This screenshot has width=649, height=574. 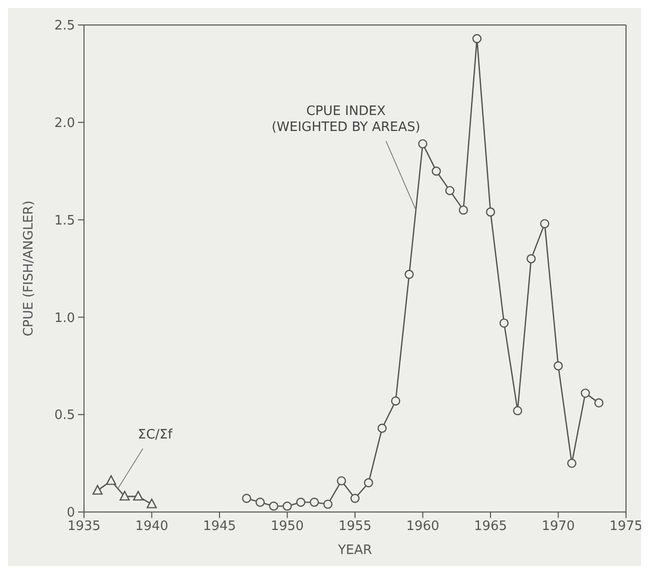 What do you see at coordinates (558, 526) in the screenshot?
I see `x-tick-label: 1970` at bounding box center [558, 526].